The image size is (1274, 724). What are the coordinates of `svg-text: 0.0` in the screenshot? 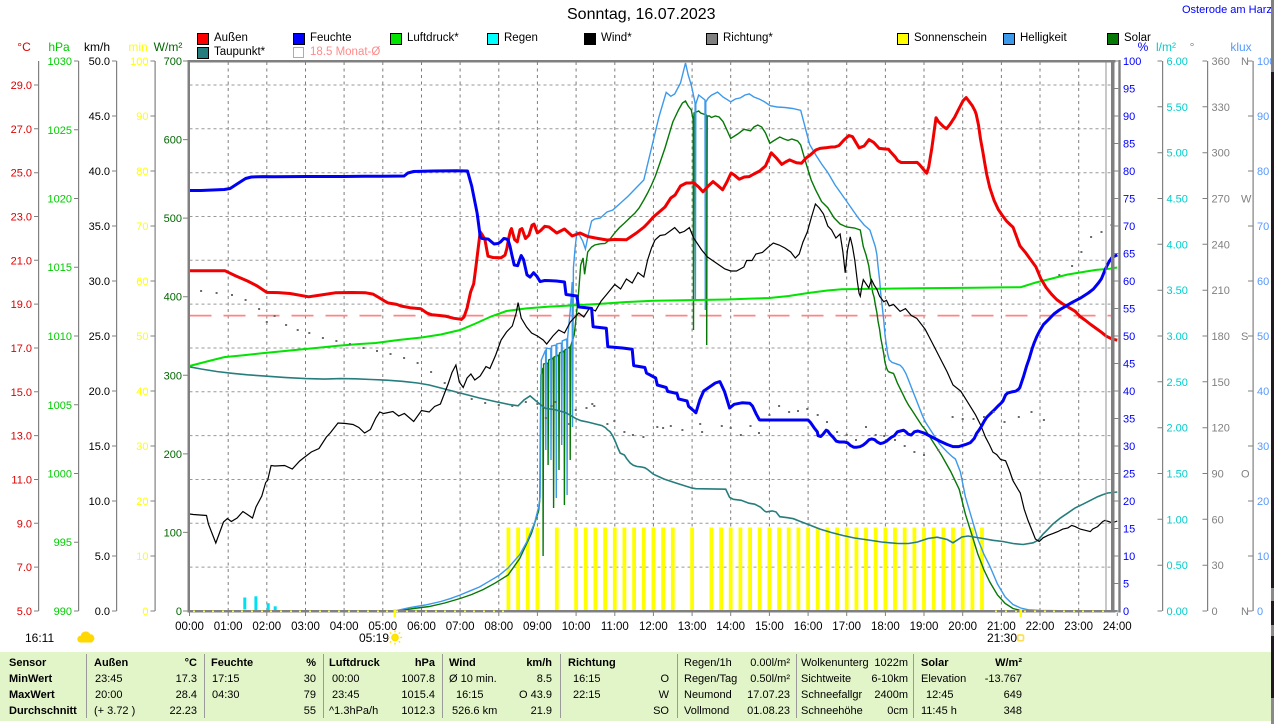 It's located at (102, 612).